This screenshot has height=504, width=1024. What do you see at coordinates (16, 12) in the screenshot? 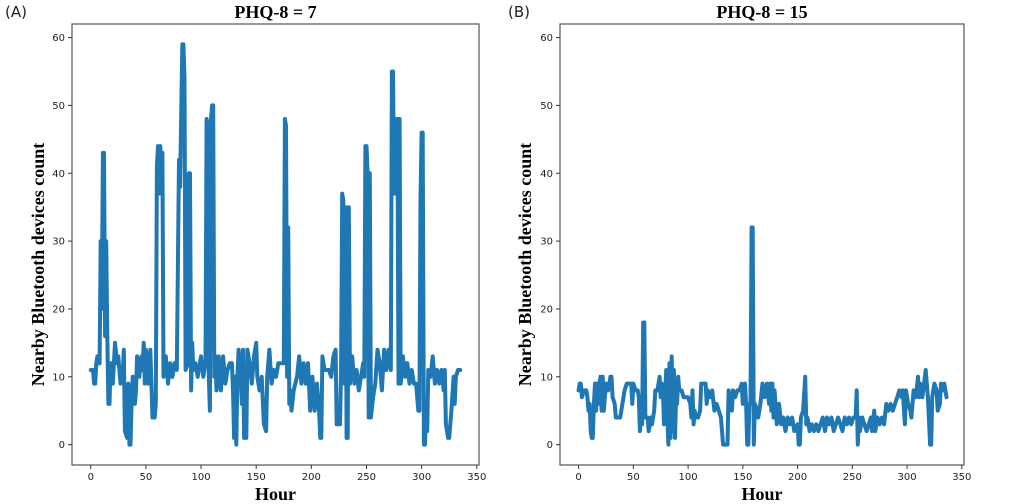
I see `panel-label: (A)` at bounding box center [16, 12].